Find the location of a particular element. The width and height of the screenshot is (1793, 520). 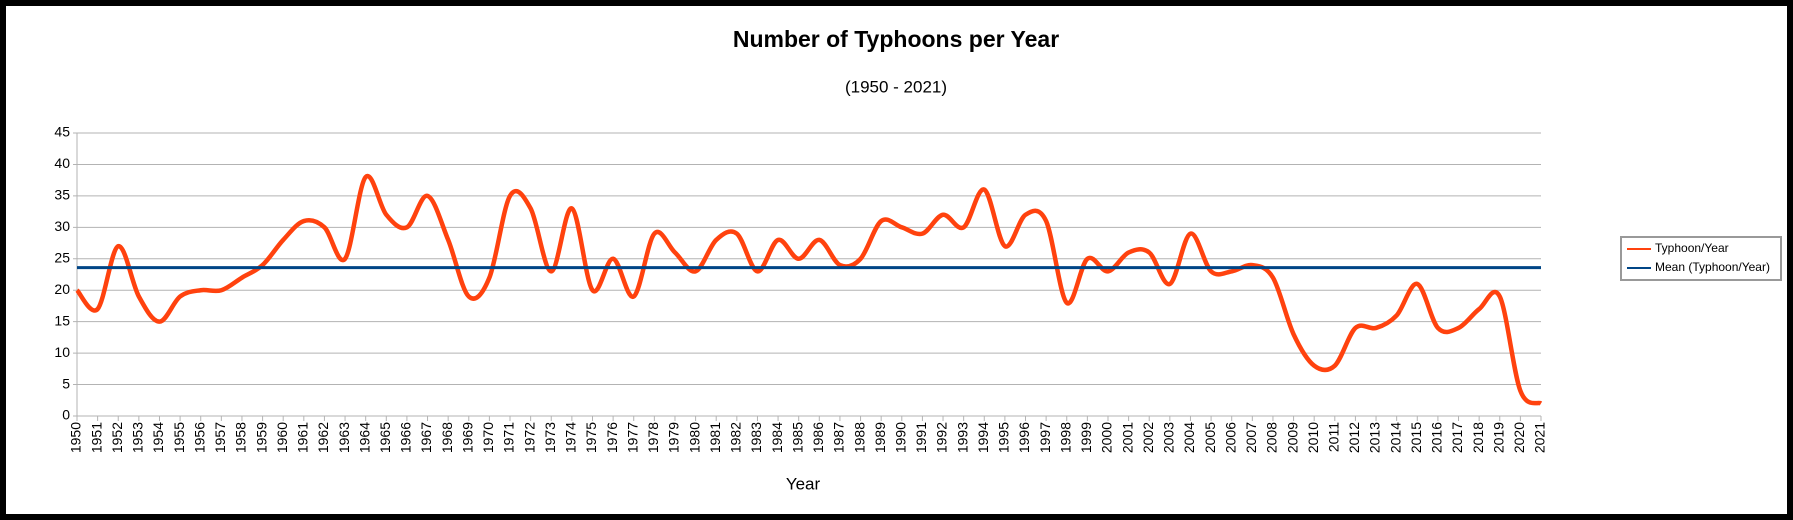

x-tick-label: 2008 is located at coordinates (1272, 437).